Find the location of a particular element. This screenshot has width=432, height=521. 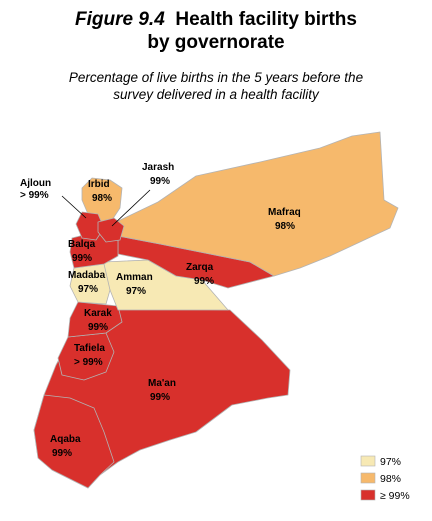

label-balqa-value: 99% is located at coordinates (82, 258).